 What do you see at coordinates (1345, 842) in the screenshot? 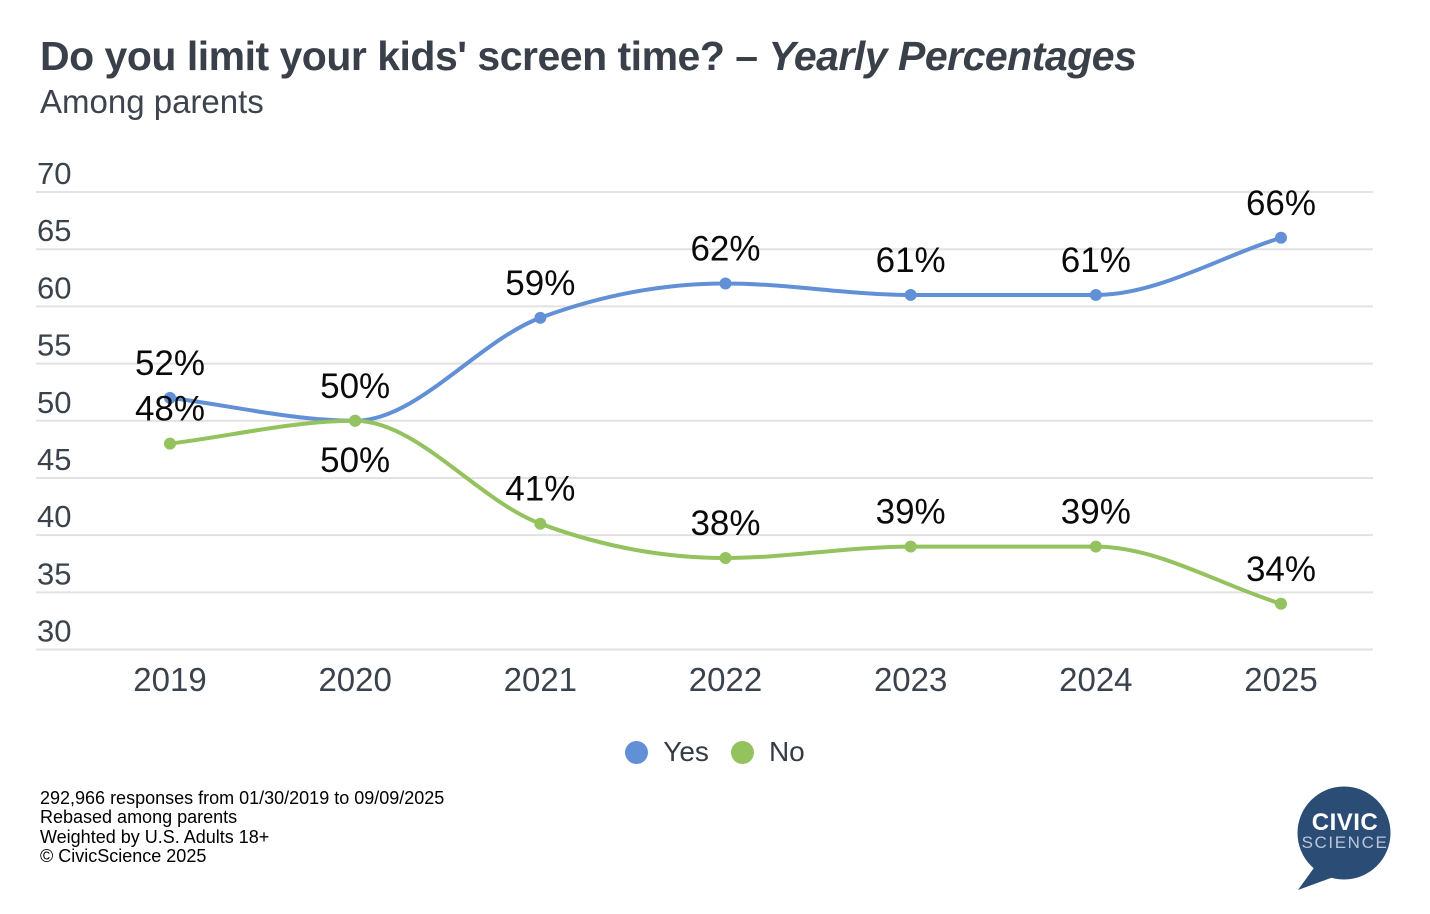
I see `logo-science-text: SCIENCE` at bounding box center [1345, 842].